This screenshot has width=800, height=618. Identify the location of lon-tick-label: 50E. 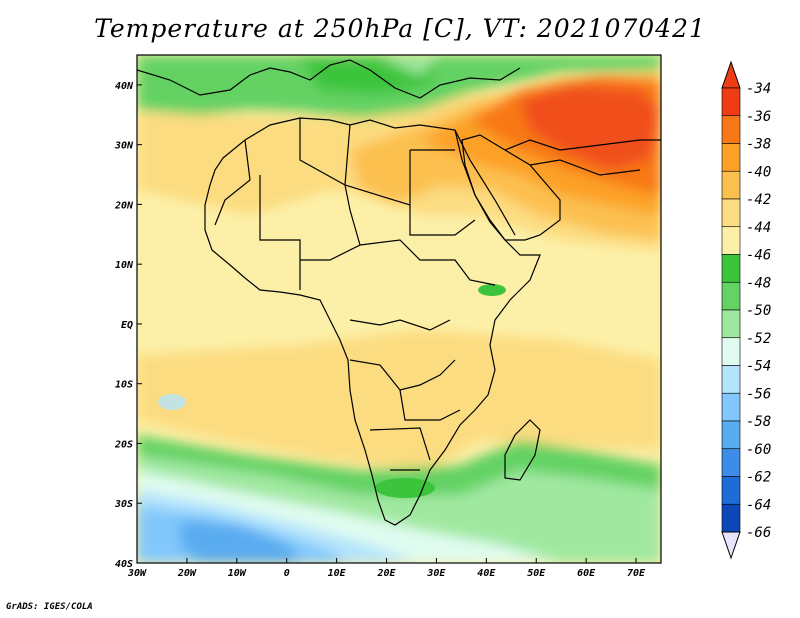
(536, 573).